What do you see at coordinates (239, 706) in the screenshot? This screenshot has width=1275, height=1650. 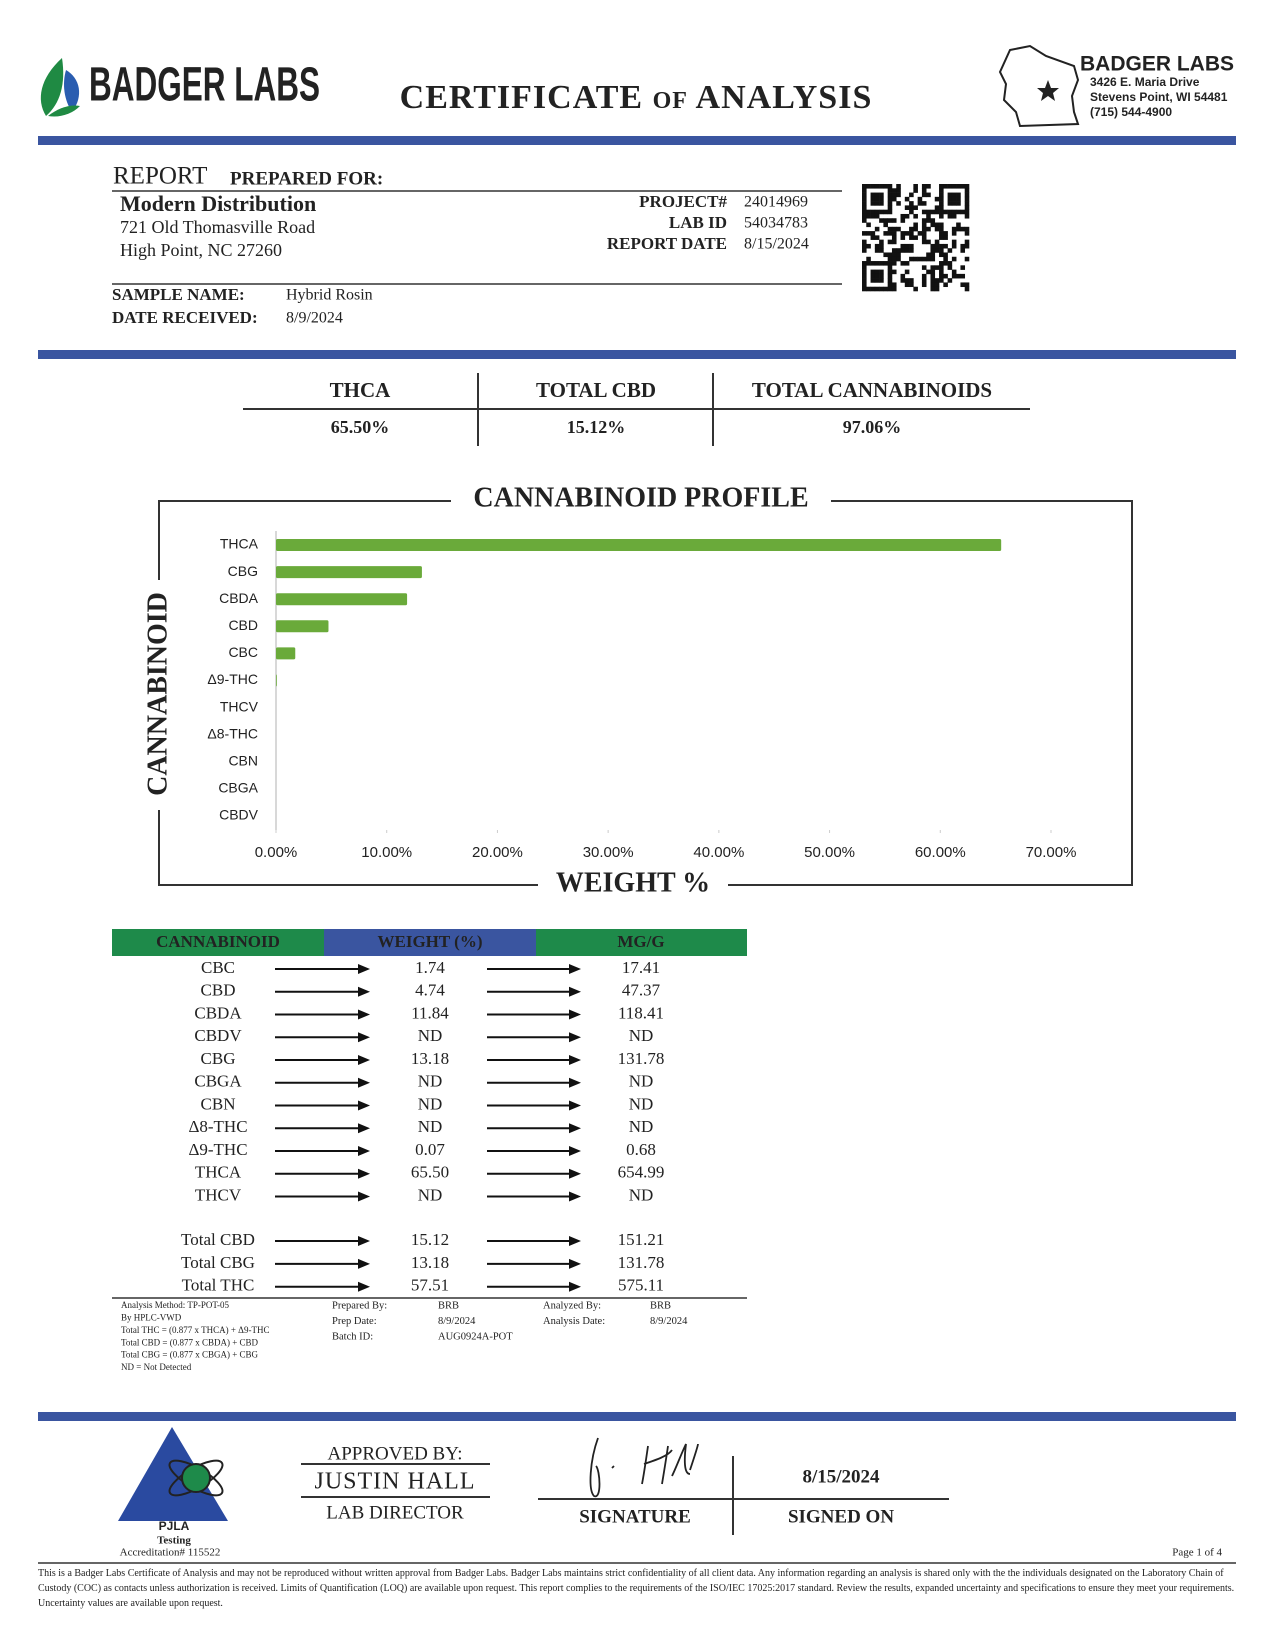 I see `y-tick-label: THCV` at bounding box center [239, 706].